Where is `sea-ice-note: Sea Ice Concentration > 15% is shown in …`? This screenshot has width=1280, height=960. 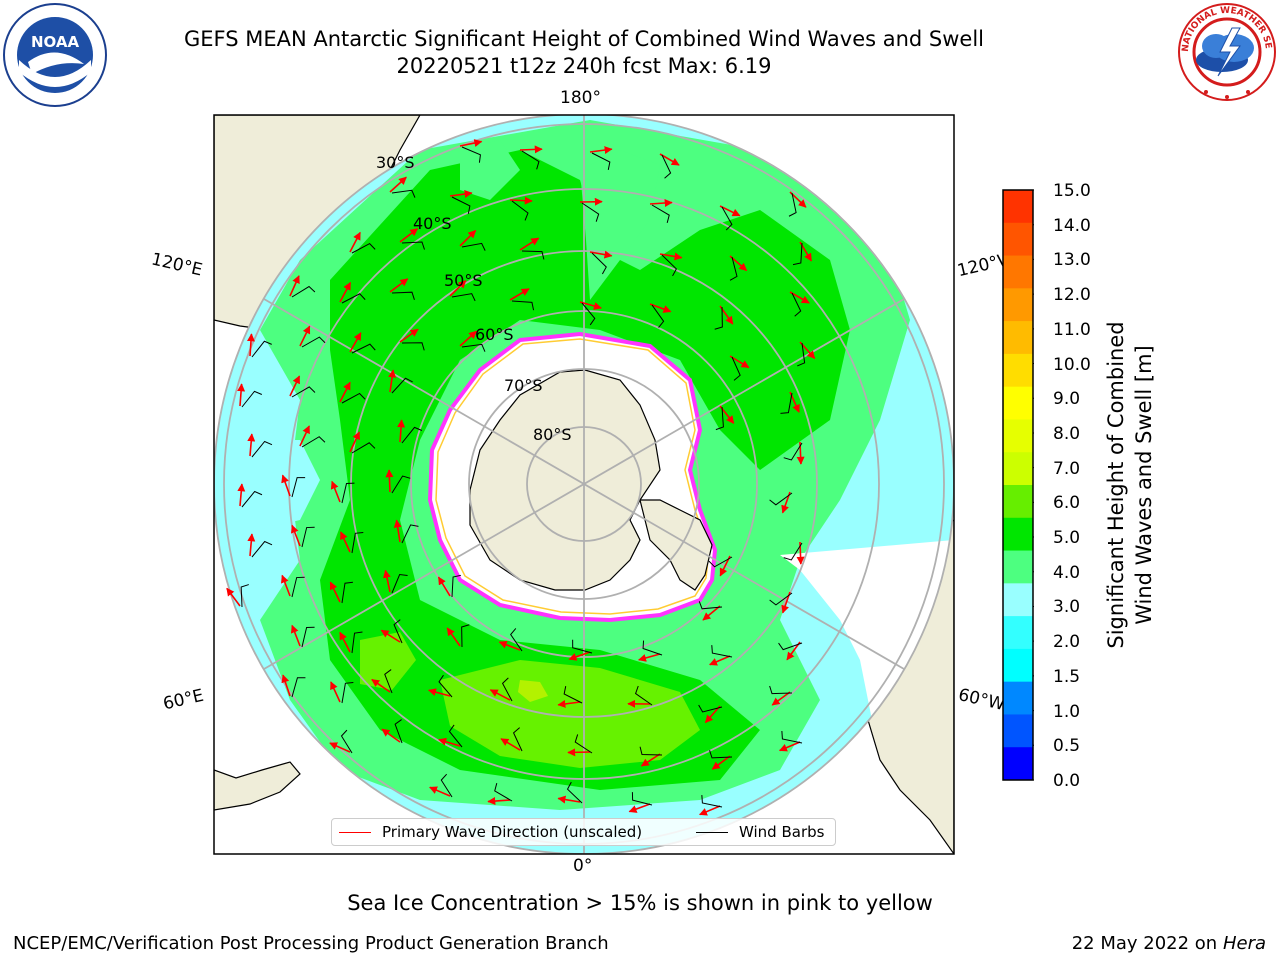 sea-ice-note: Sea Ice Concentration > 15% is shown in … is located at coordinates (640, 903).